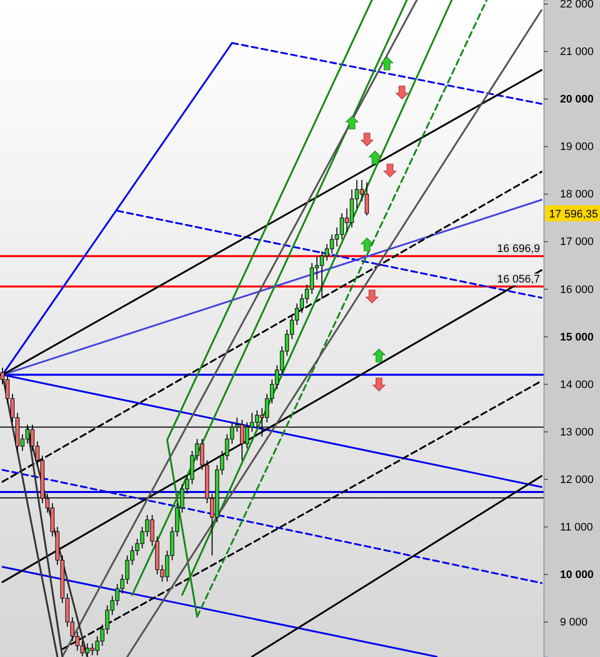  What do you see at coordinates (577, 100) in the screenshot?
I see `y-tick-label: 20 000` at bounding box center [577, 100].